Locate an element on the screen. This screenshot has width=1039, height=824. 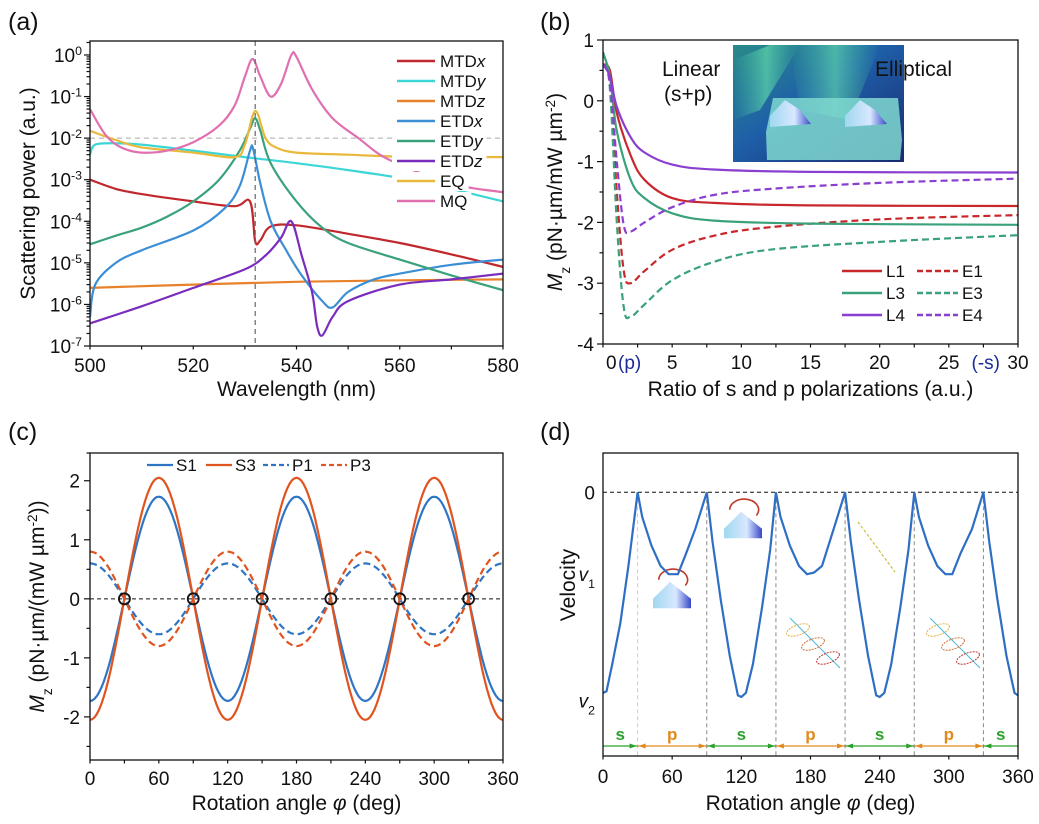
legend-label-e1: E1 is located at coordinates (972, 271).